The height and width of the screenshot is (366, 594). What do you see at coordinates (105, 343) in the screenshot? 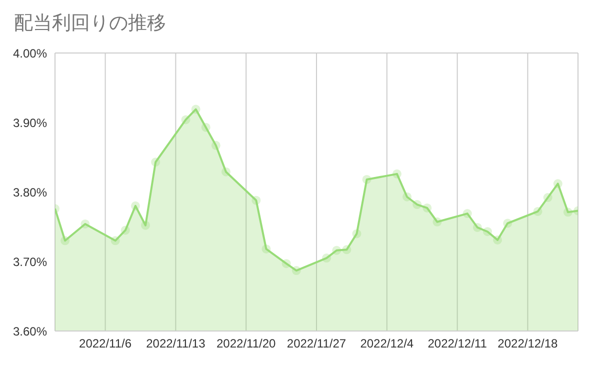
I see `x-tick-label: 2022/11/6` at bounding box center [105, 343].